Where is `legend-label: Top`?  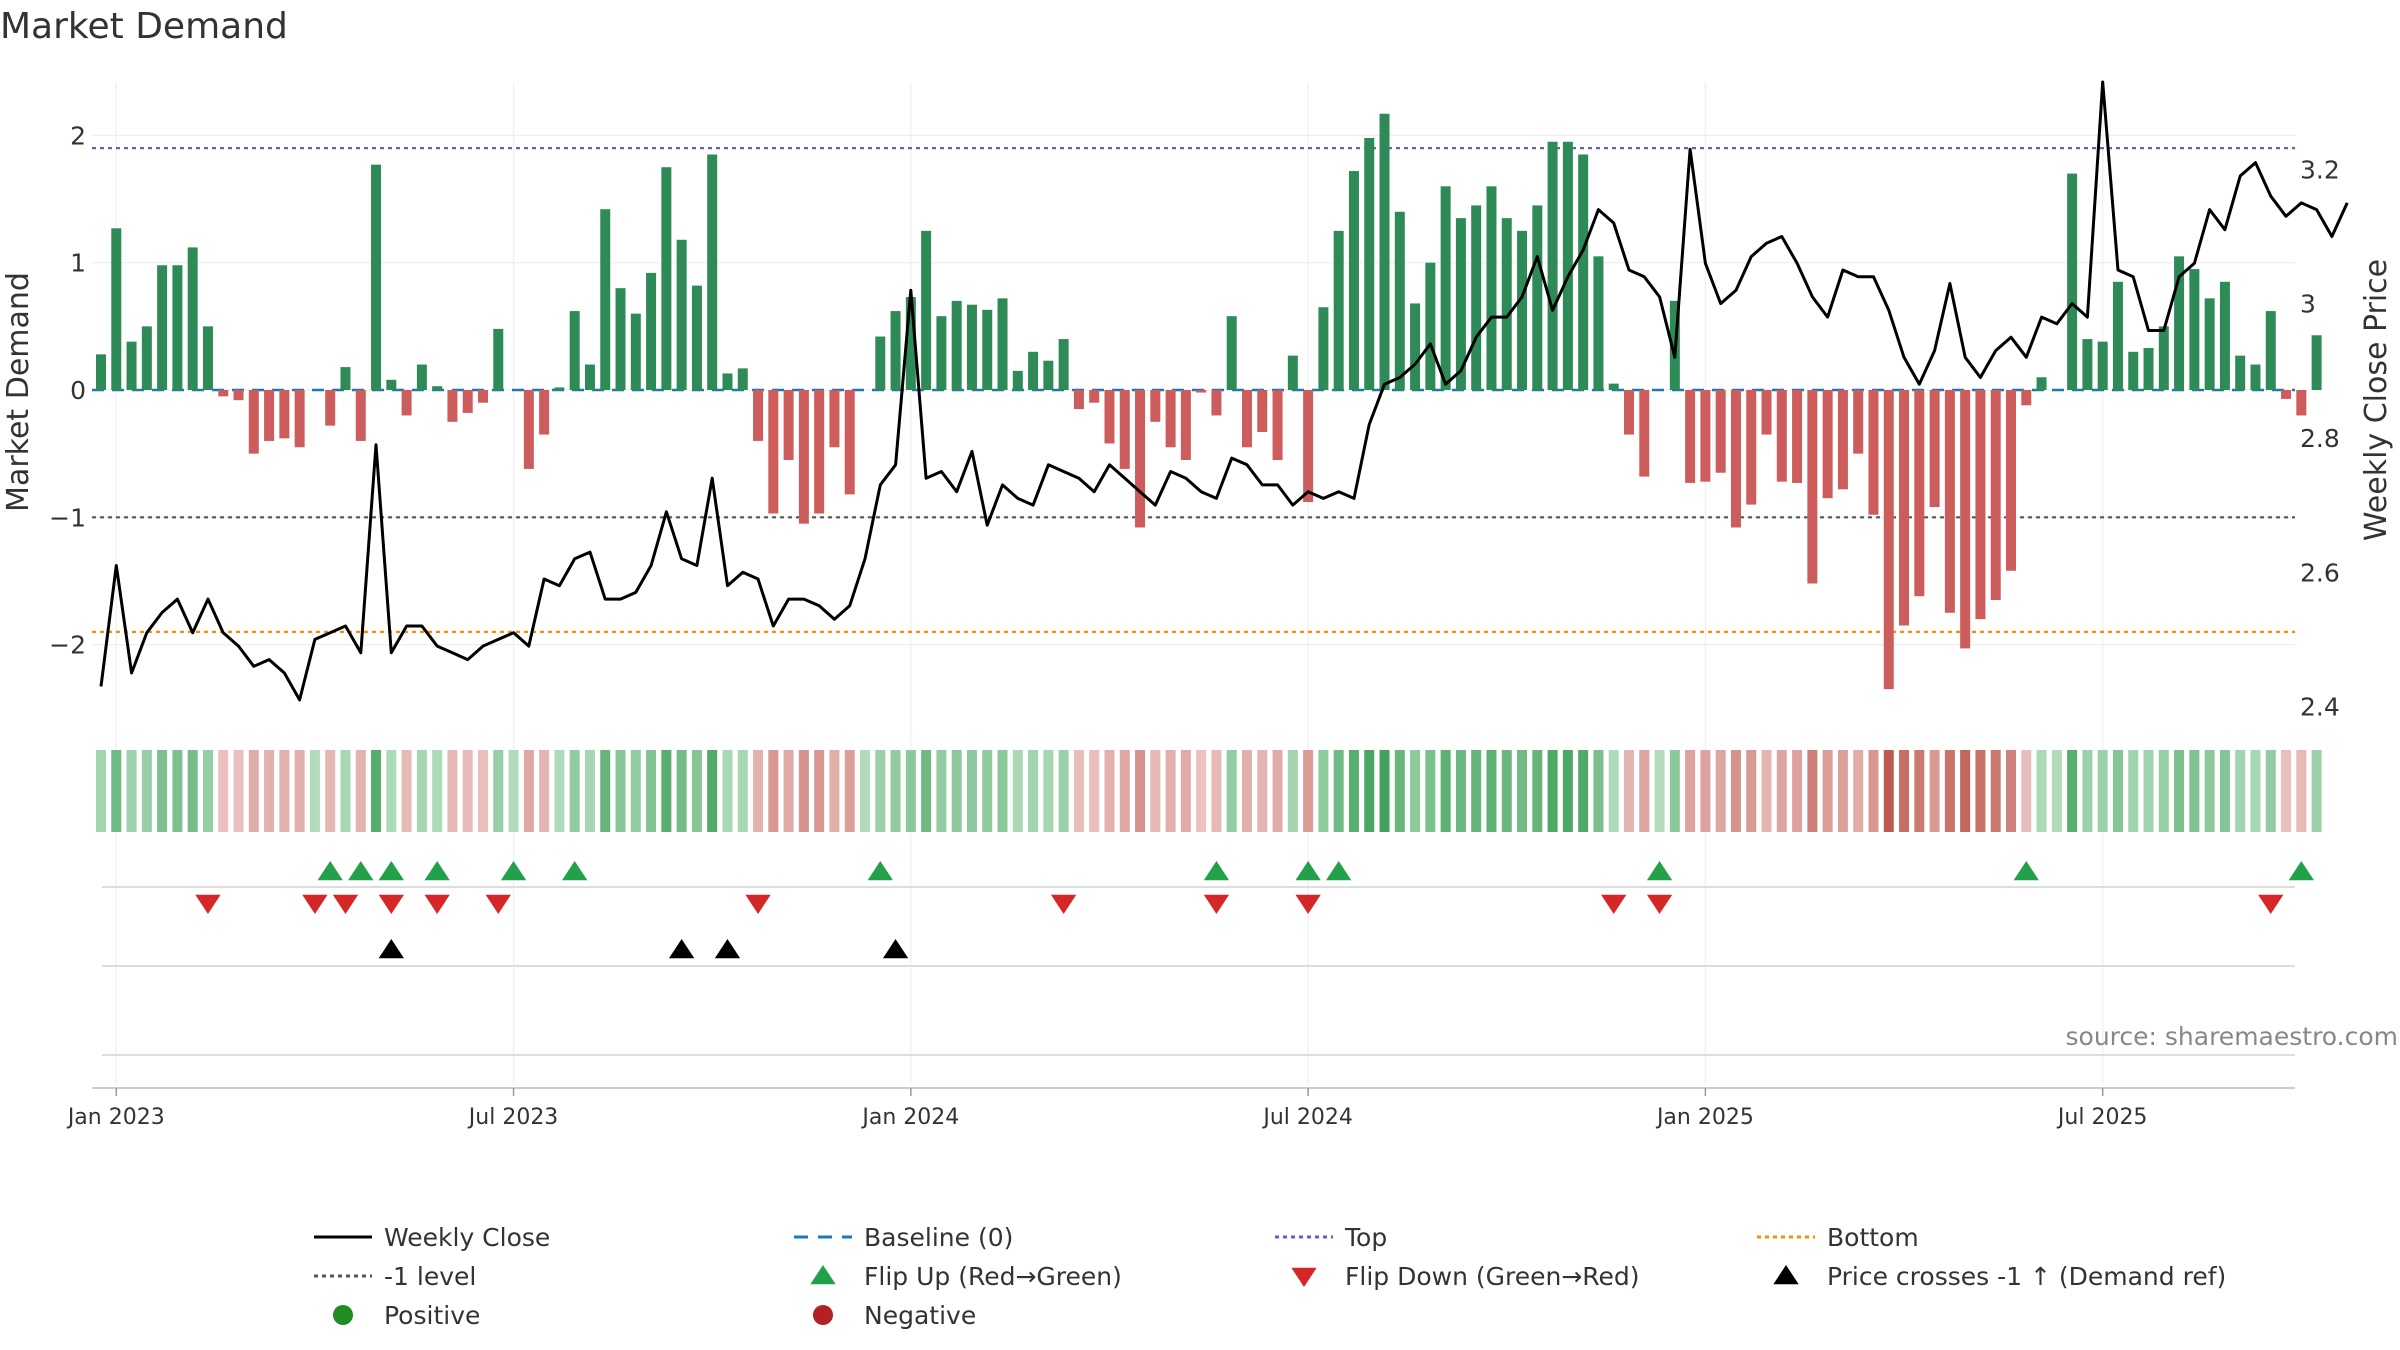
legend-label: Top is located at coordinates (1365, 1237).